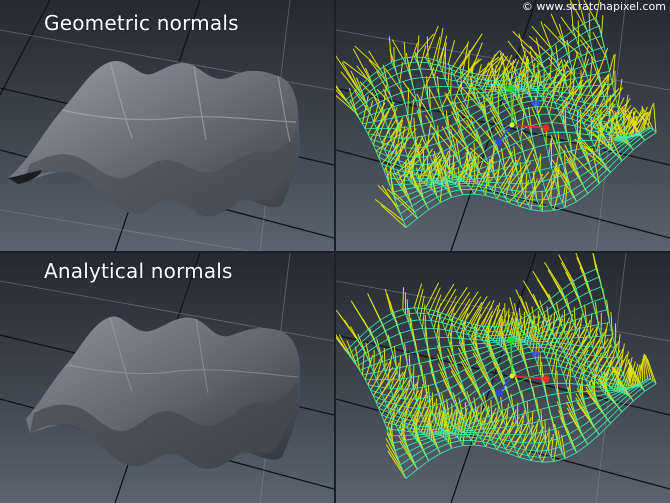  Describe the element at coordinates (141, 23) in the screenshot. I see `title-geometric-normals: Geometric normals` at that location.